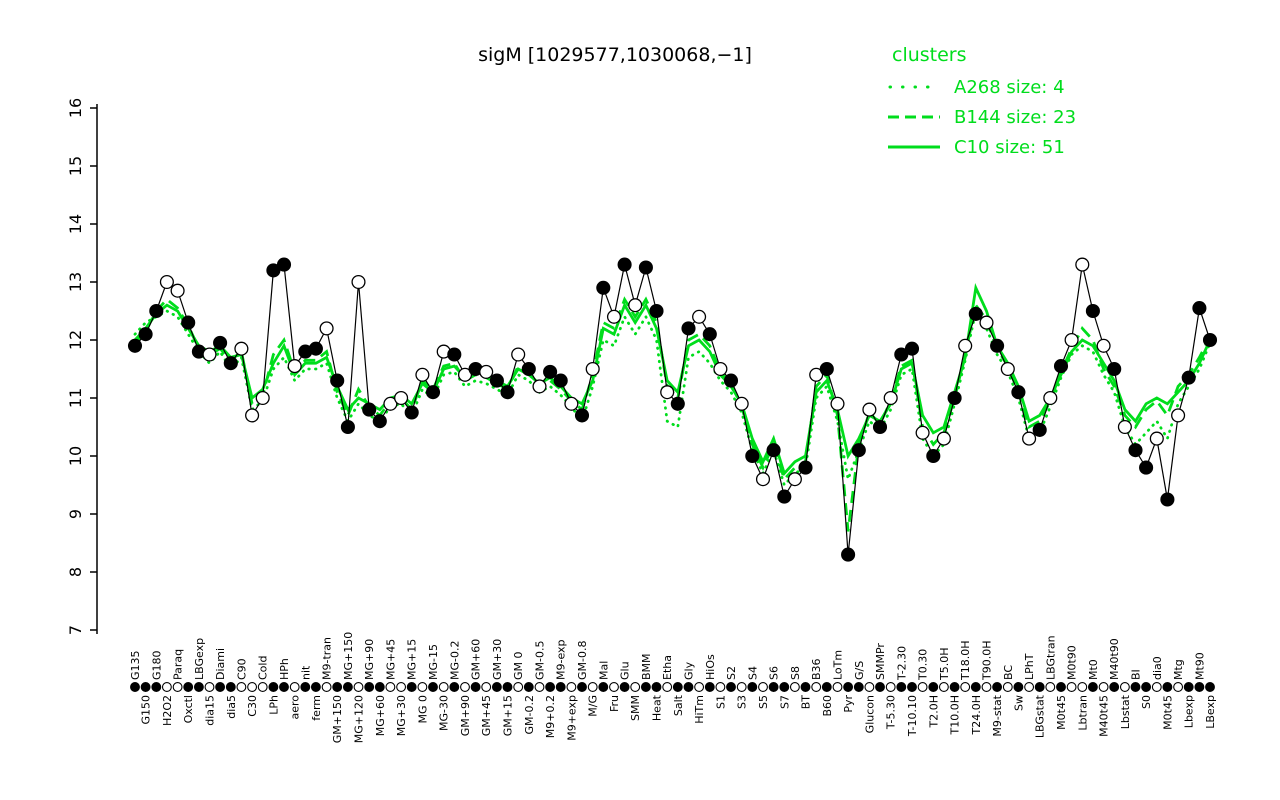  I want to click on x-axis-label: Heat, so click(657, 707).